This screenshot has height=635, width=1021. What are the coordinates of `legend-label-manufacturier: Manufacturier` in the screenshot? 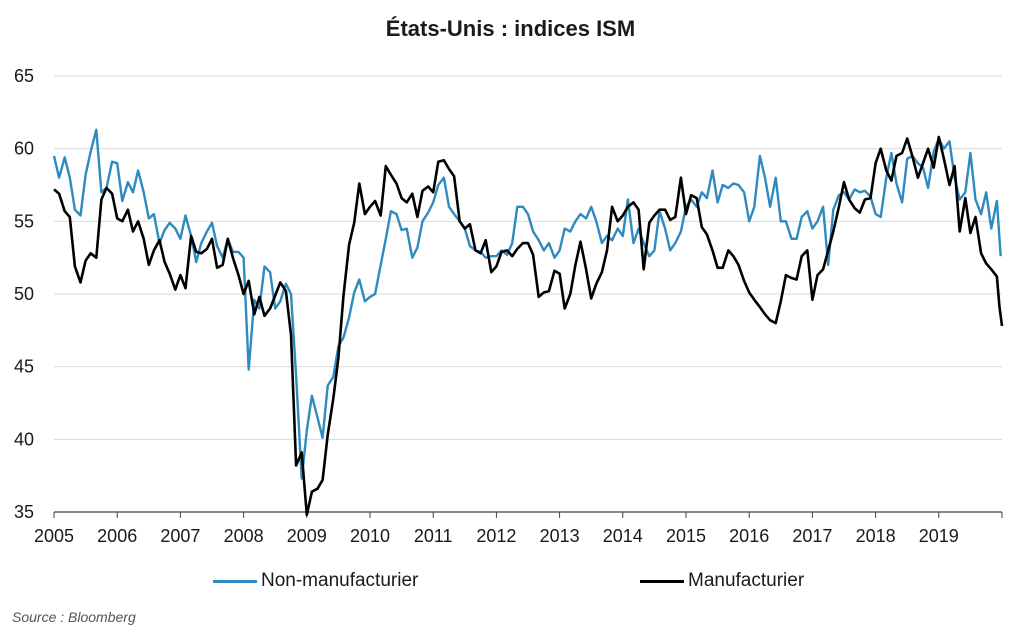 It's located at (746, 580).